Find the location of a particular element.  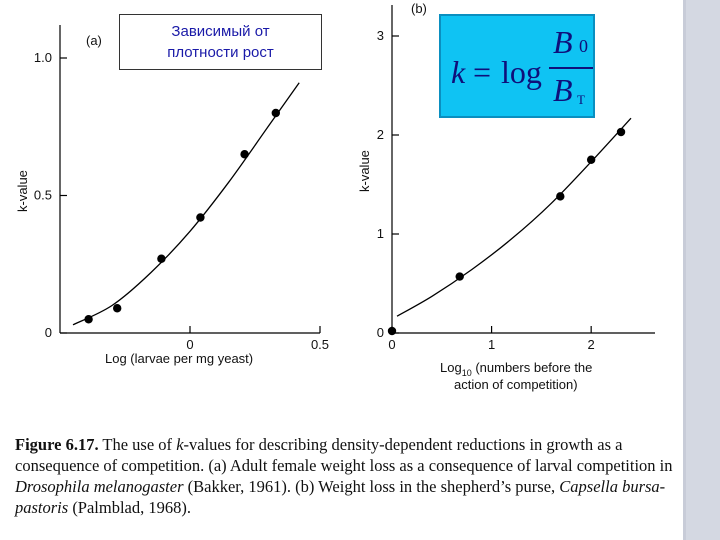

caption-figure-label: Figure 6.17. is located at coordinates (57, 444).